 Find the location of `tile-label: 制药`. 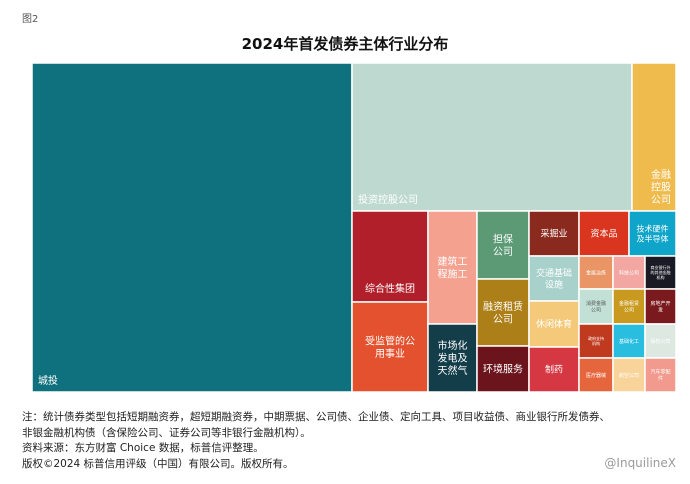

tile-label: 制药 is located at coordinates (554, 370).